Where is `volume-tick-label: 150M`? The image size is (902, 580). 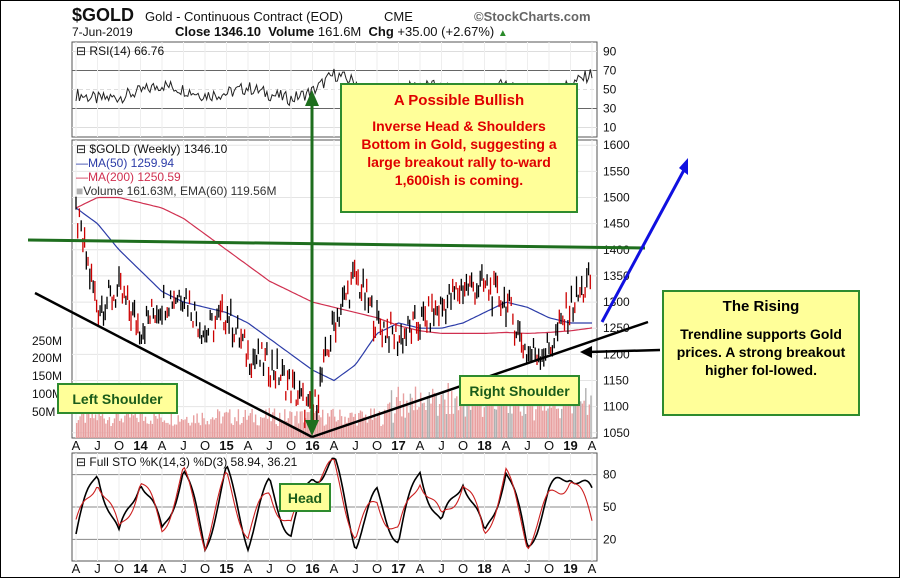
volume-tick-label: 150M is located at coordinates (47, 376).